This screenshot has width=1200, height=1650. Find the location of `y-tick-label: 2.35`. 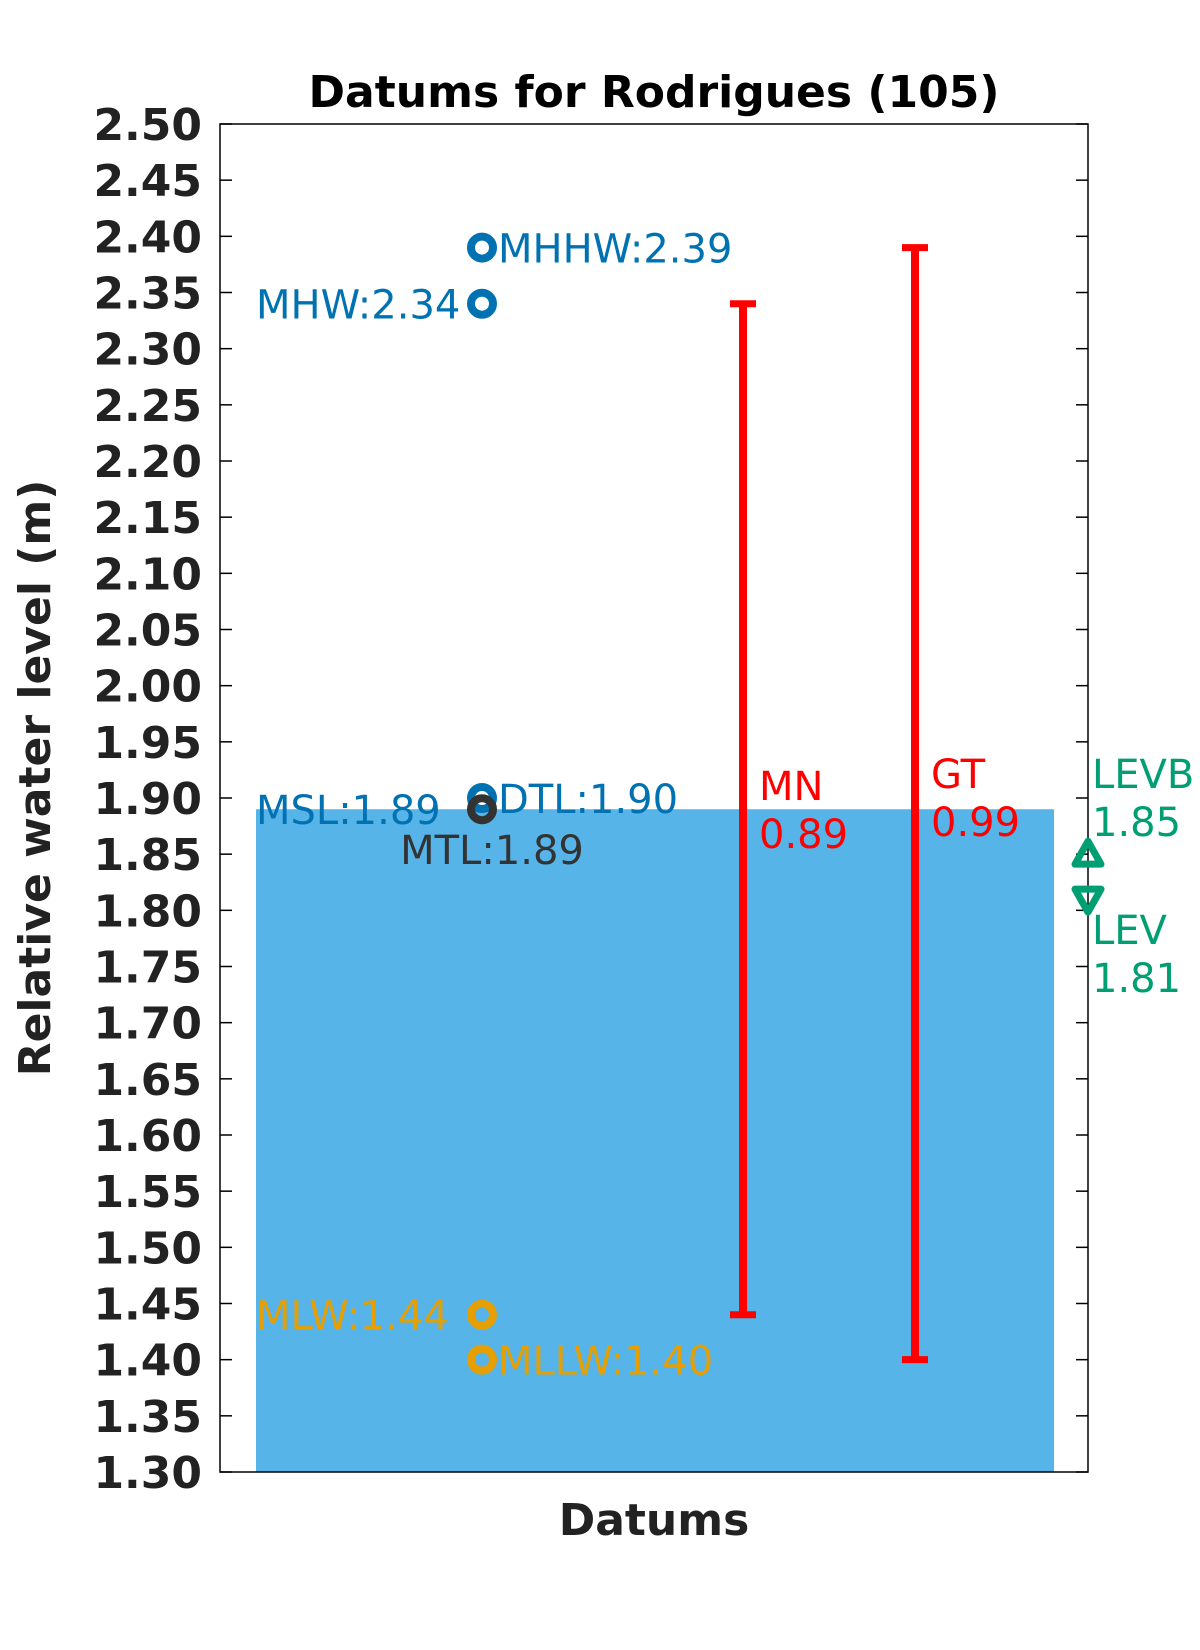

y-tick-label: 2.35 is located at coordinates (147, 294).